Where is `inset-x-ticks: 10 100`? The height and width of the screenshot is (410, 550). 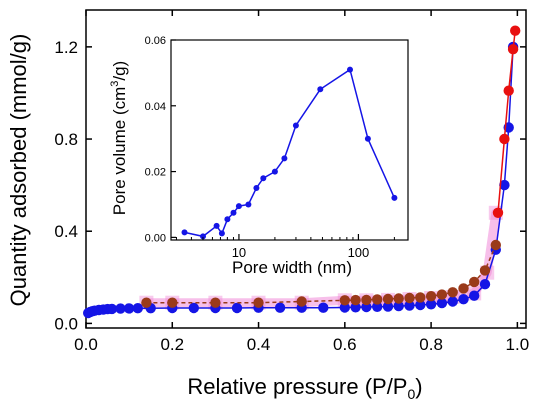 inset-x-ticks: 10 100 is located at coordinates (285, 247).